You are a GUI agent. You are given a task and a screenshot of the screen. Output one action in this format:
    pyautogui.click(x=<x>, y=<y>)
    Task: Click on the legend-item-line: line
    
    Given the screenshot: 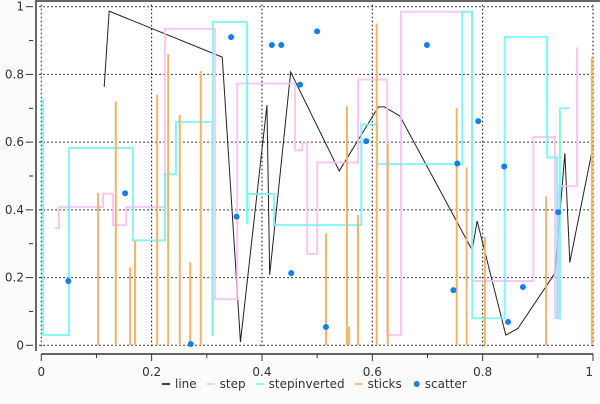 What is the action you would take?
    pyautogui.click(x=179, y=384)
    